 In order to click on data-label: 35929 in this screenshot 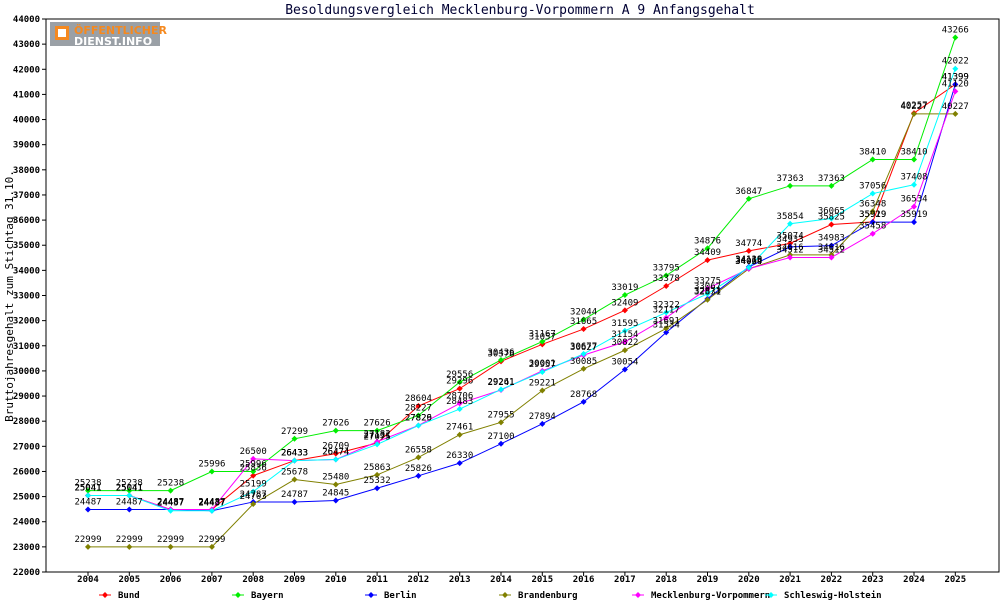, I will do `click(872, 215)`.